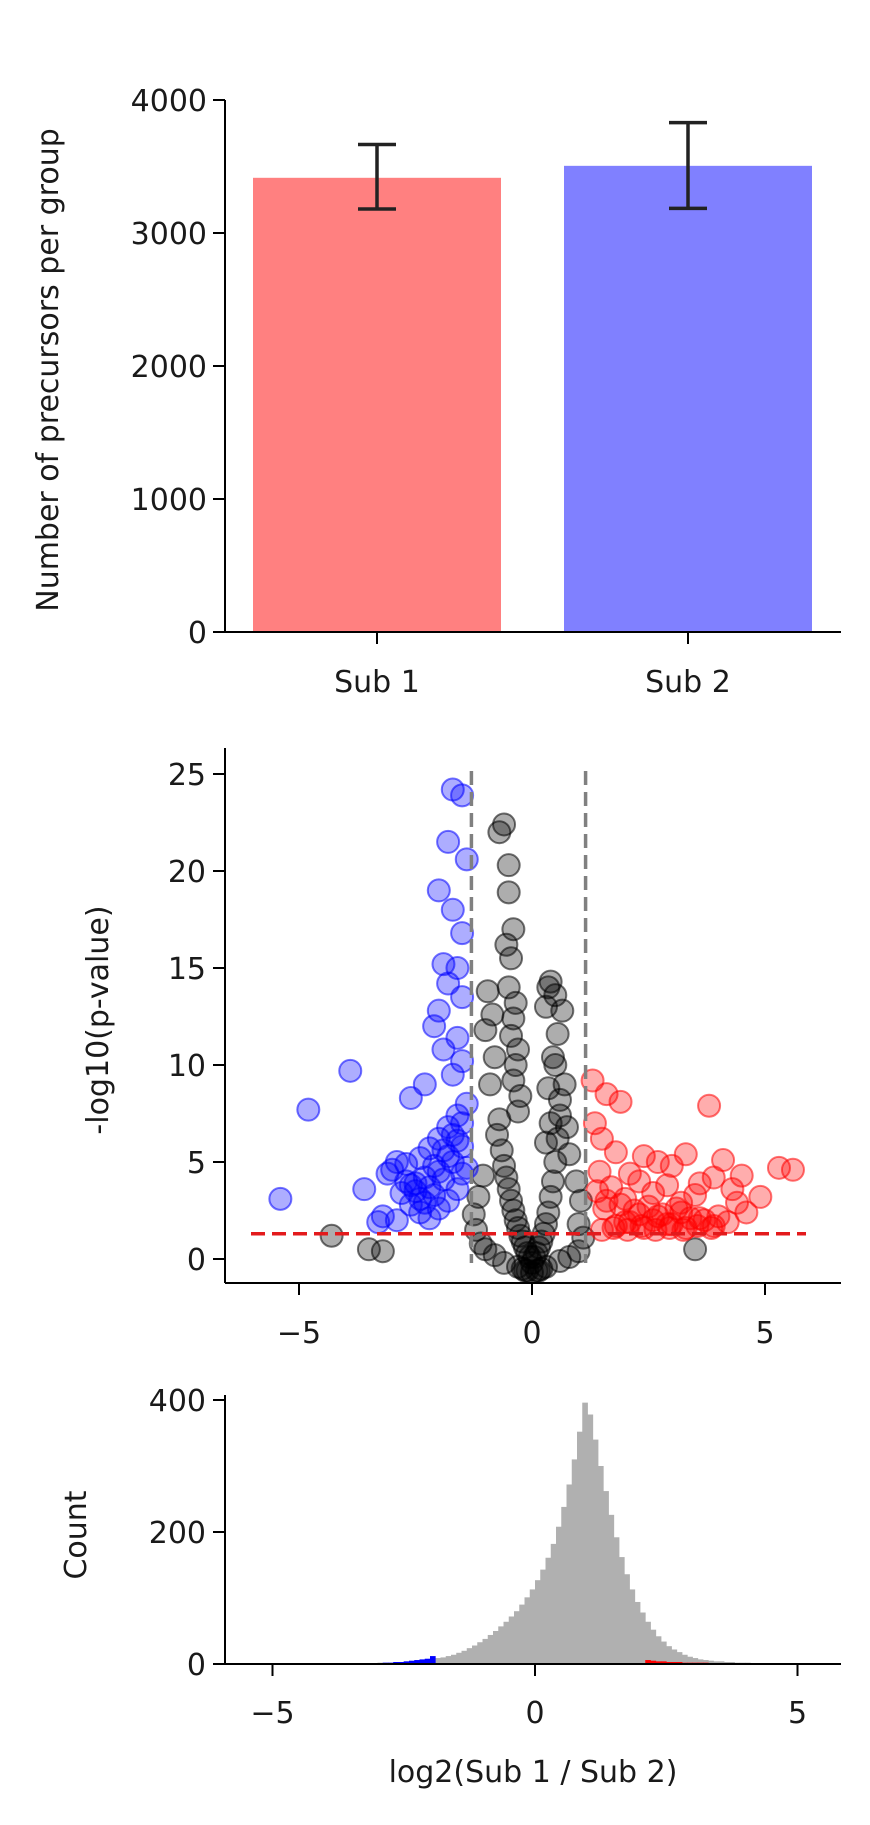 The height and width of the screenshot is (1825, 870). What do you see at coordinates (653, 1662) in the screenshot?
I see `histogram-bin-up` at bounding box center [653, 1662].